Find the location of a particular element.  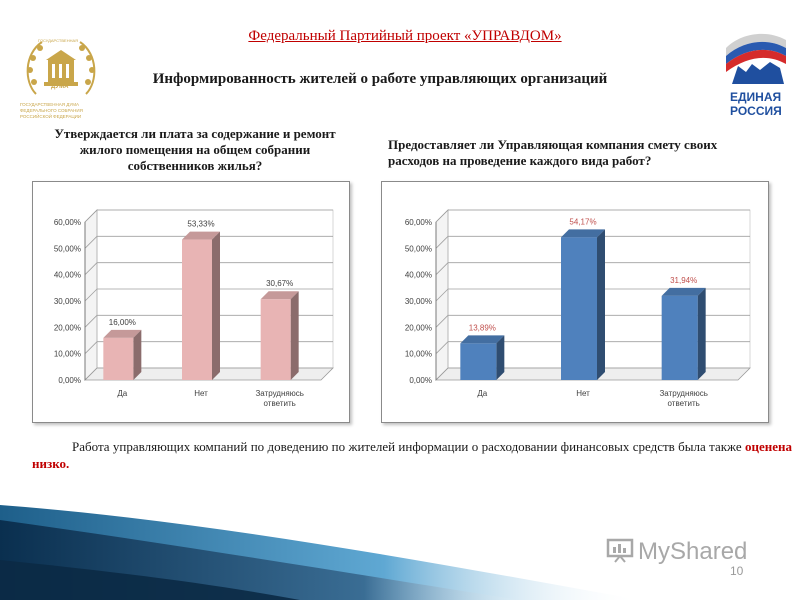

watermark: MyShared is located at coordinates (676, 551).